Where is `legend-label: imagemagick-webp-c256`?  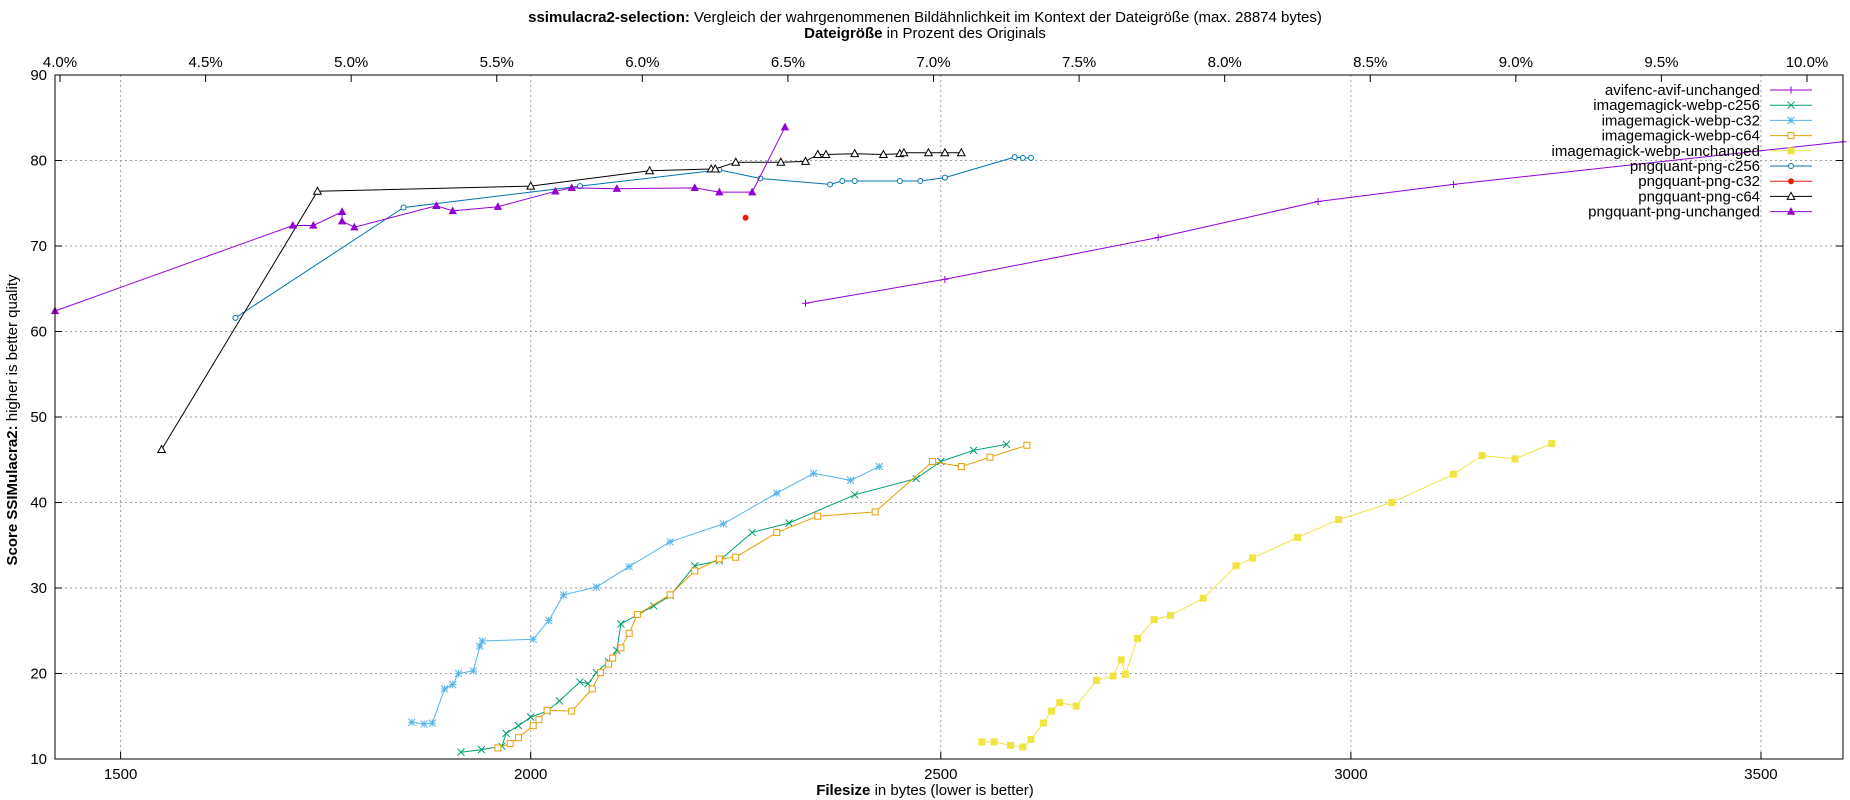 legend-label: imagemagick-webp-c256 is located at coordinates (1676, 105).